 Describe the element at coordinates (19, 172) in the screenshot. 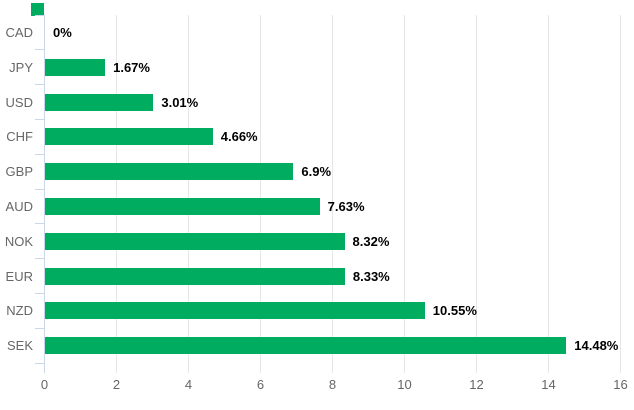

I see `category-label: GBP` at that location.